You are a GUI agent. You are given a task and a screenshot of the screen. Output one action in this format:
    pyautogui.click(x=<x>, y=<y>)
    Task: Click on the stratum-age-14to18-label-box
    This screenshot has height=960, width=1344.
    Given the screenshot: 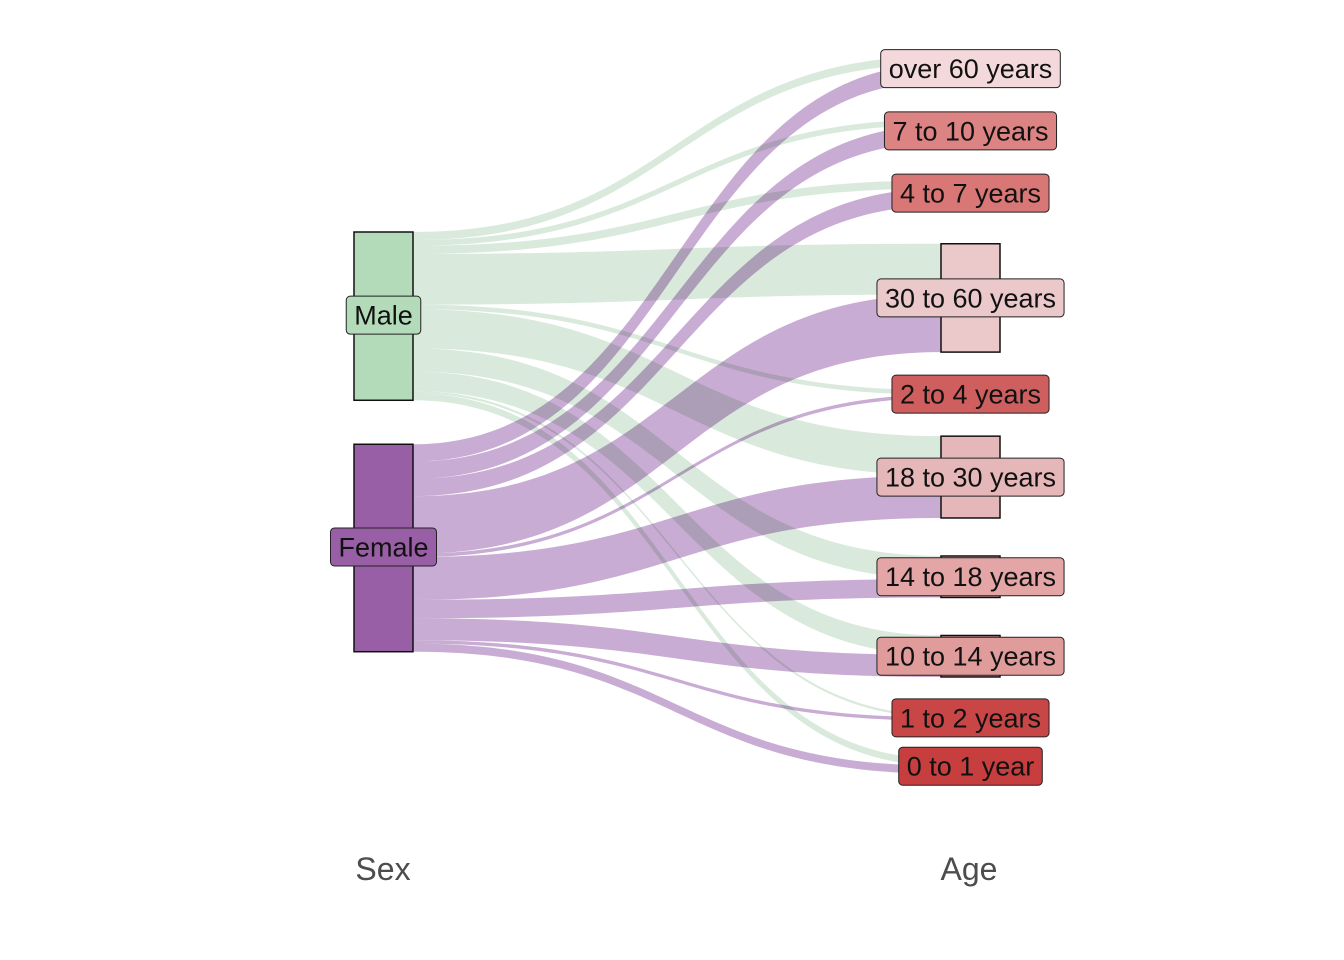 What is the action you would take?
    pyautogui.click(x=970, y=577)
    